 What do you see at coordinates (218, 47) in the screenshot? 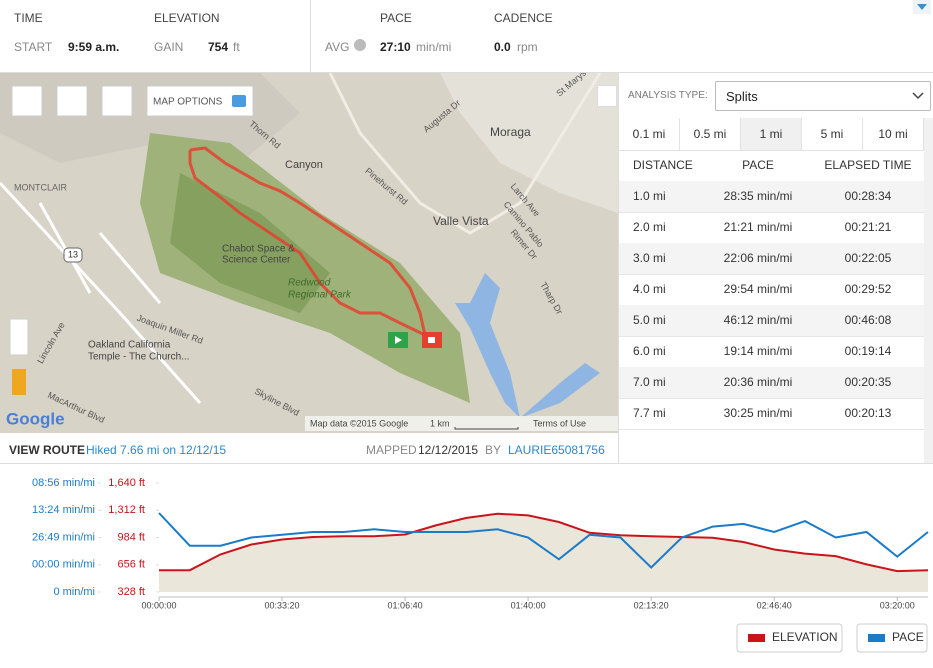
I see `stat-value: 754` at bounding box center [218, 47].